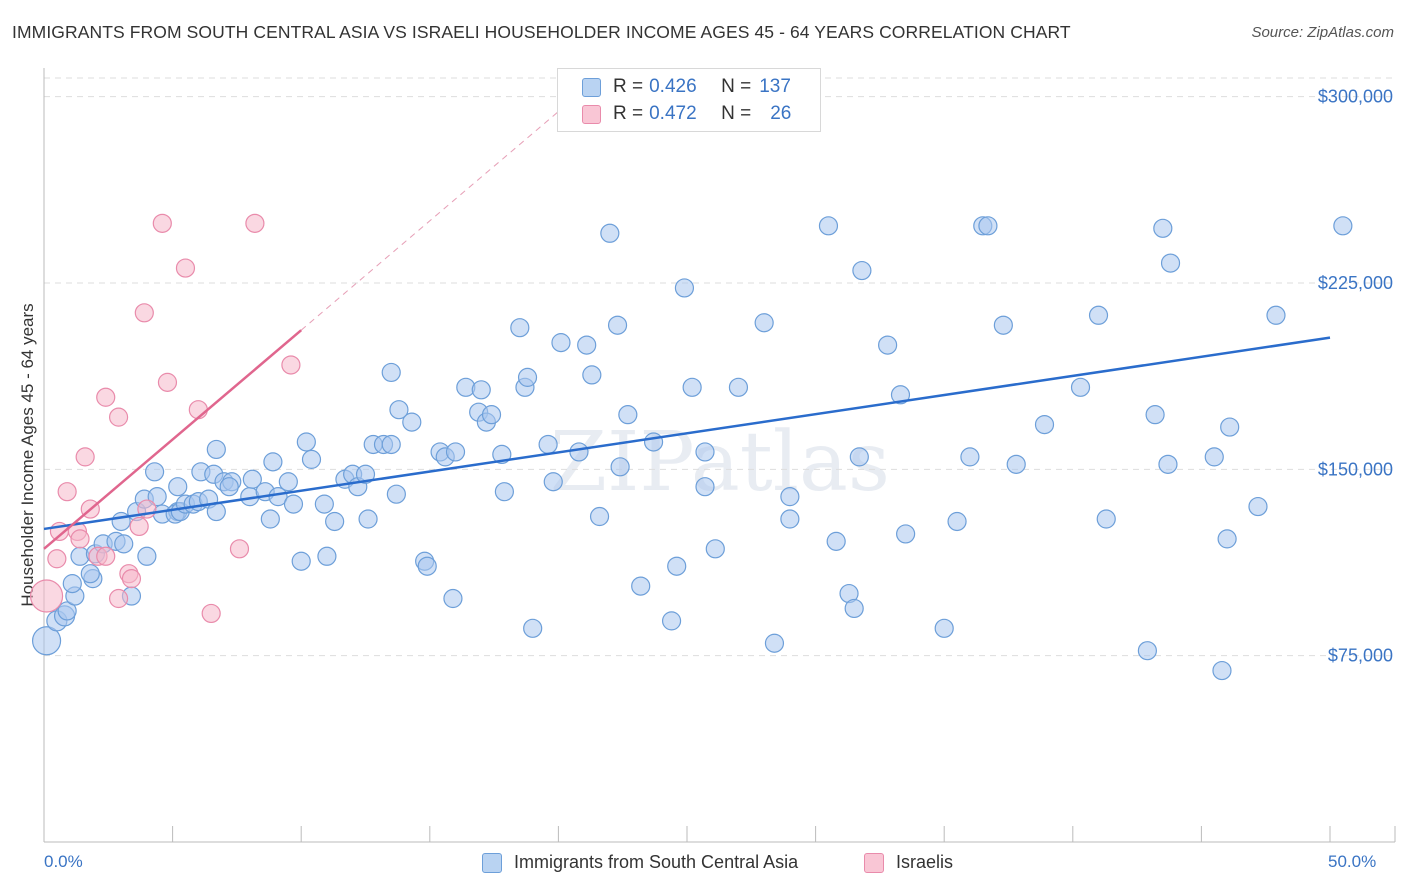  Describe the element at coordinates (689, 100) in the screenshot. I see `stats-legend: R = 0.426 N = 137 R = 0.472 N = 26` at that location.